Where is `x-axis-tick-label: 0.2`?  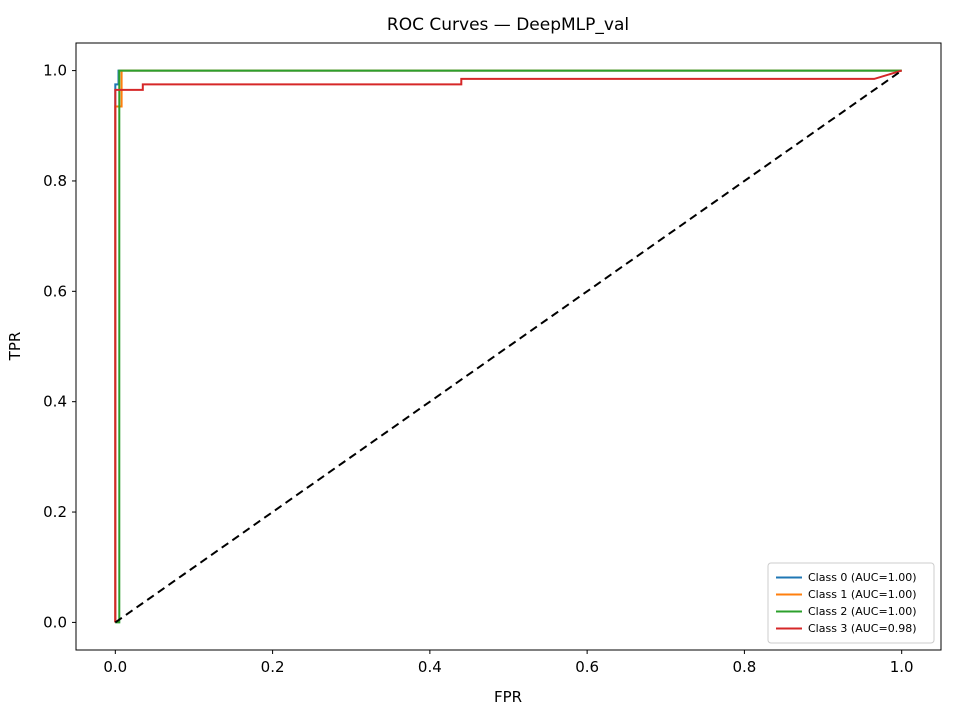 x-axis-tick-label: 0.2 is located at coordinates (273, 667).